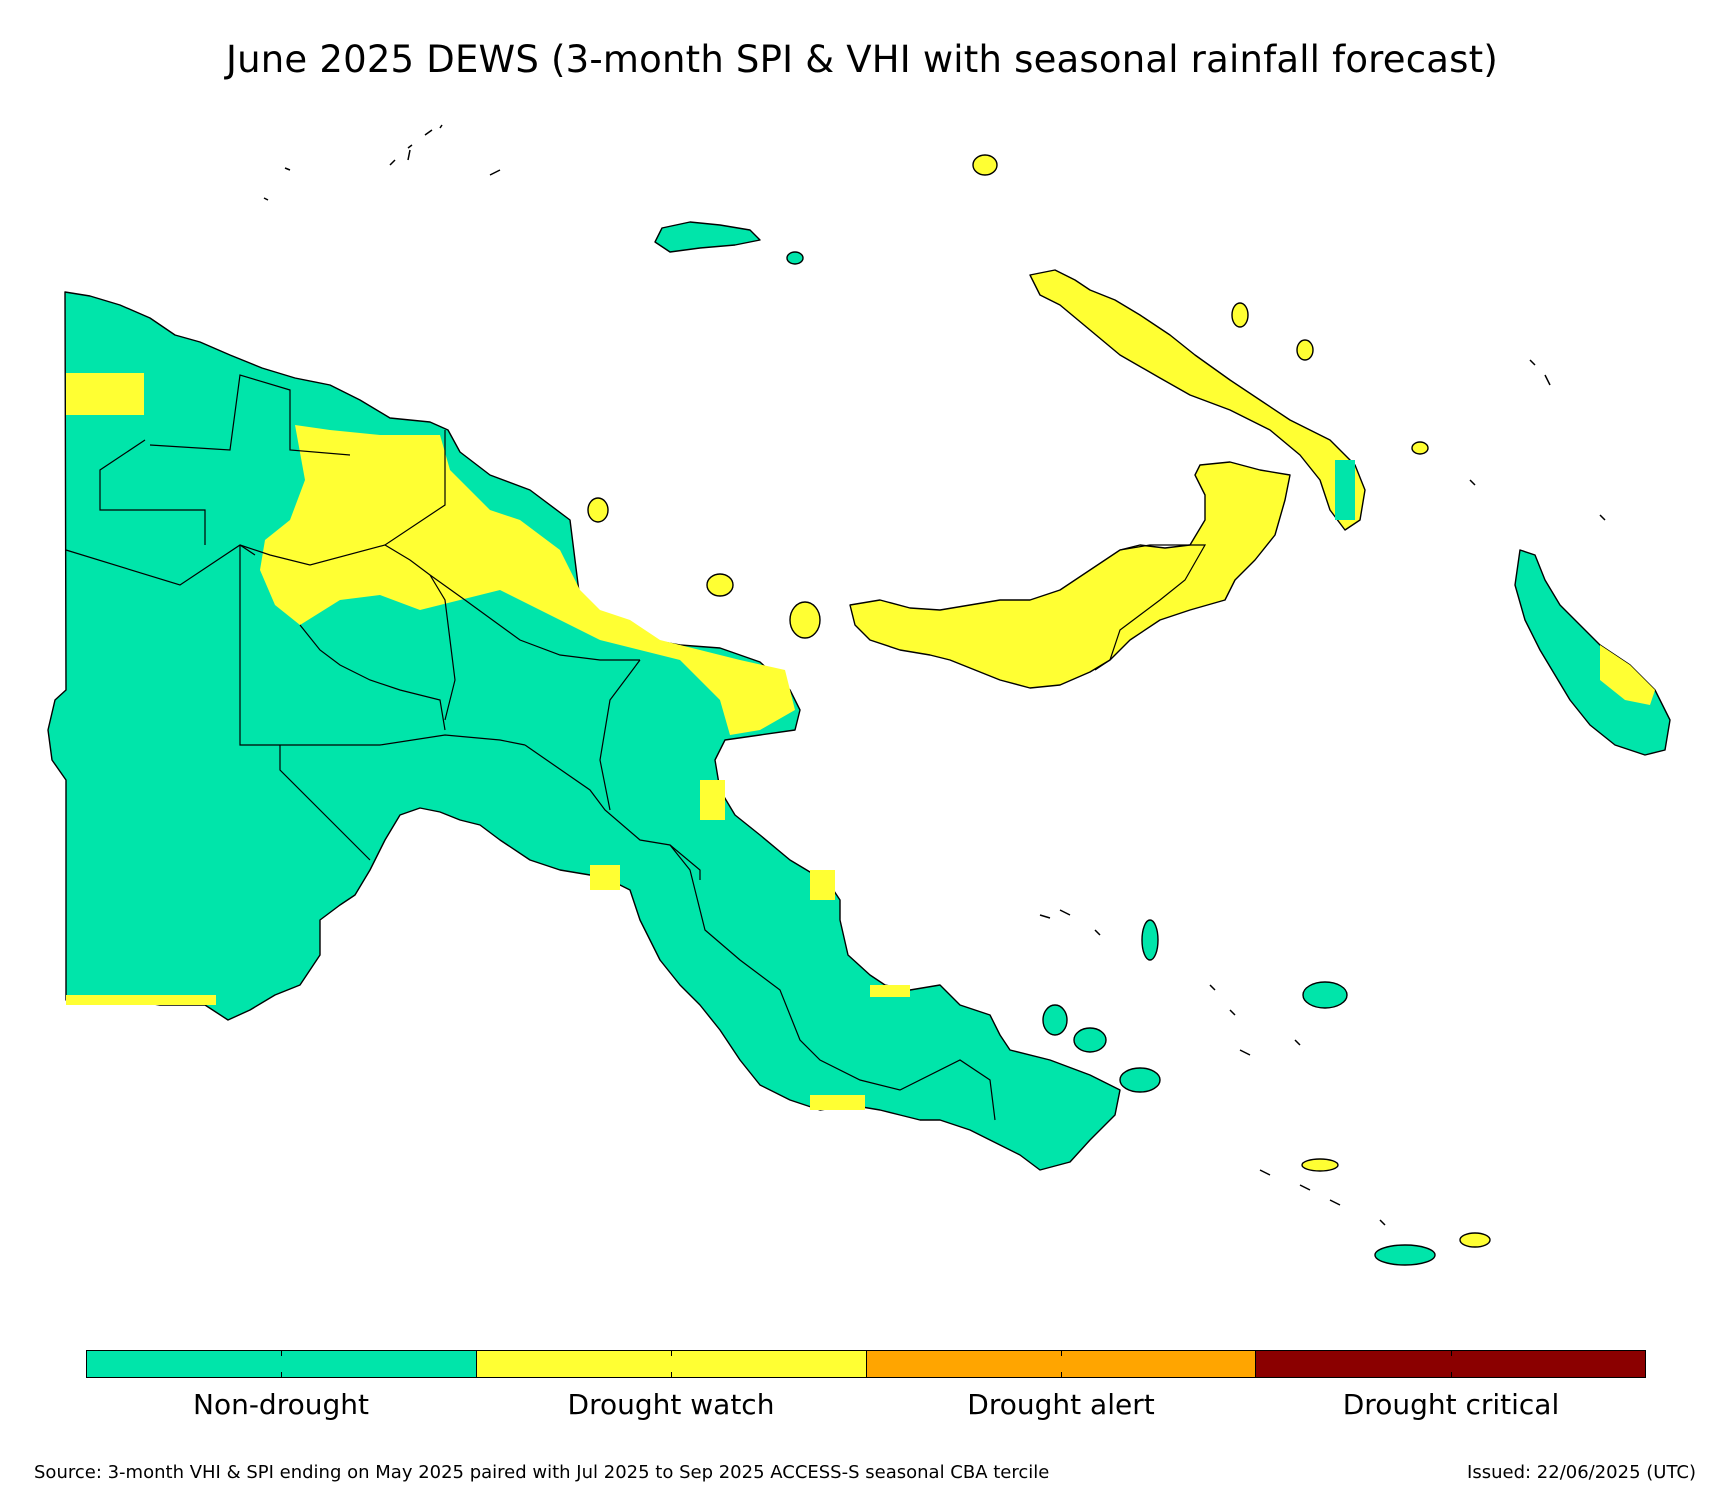 This screenshot has width=1724, height=1494. Describe the element at coordinates (282, 1364) in the screenshot. I see `legend-swatch-non-drought` at that location.